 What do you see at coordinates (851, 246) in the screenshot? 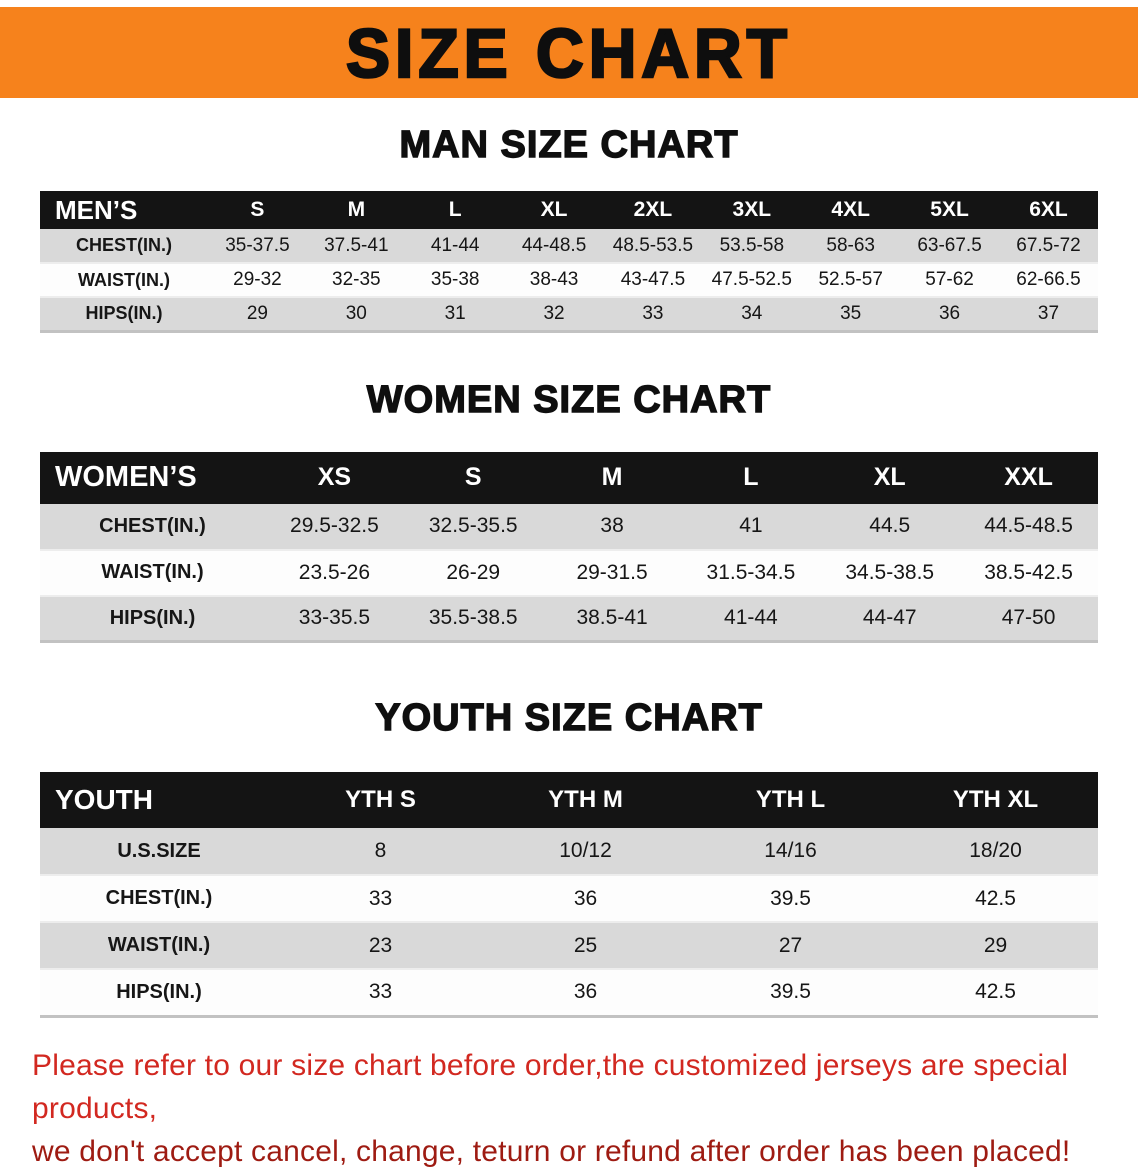
I see `size-value-cell: 58-63` at bounding box center [851, 246].